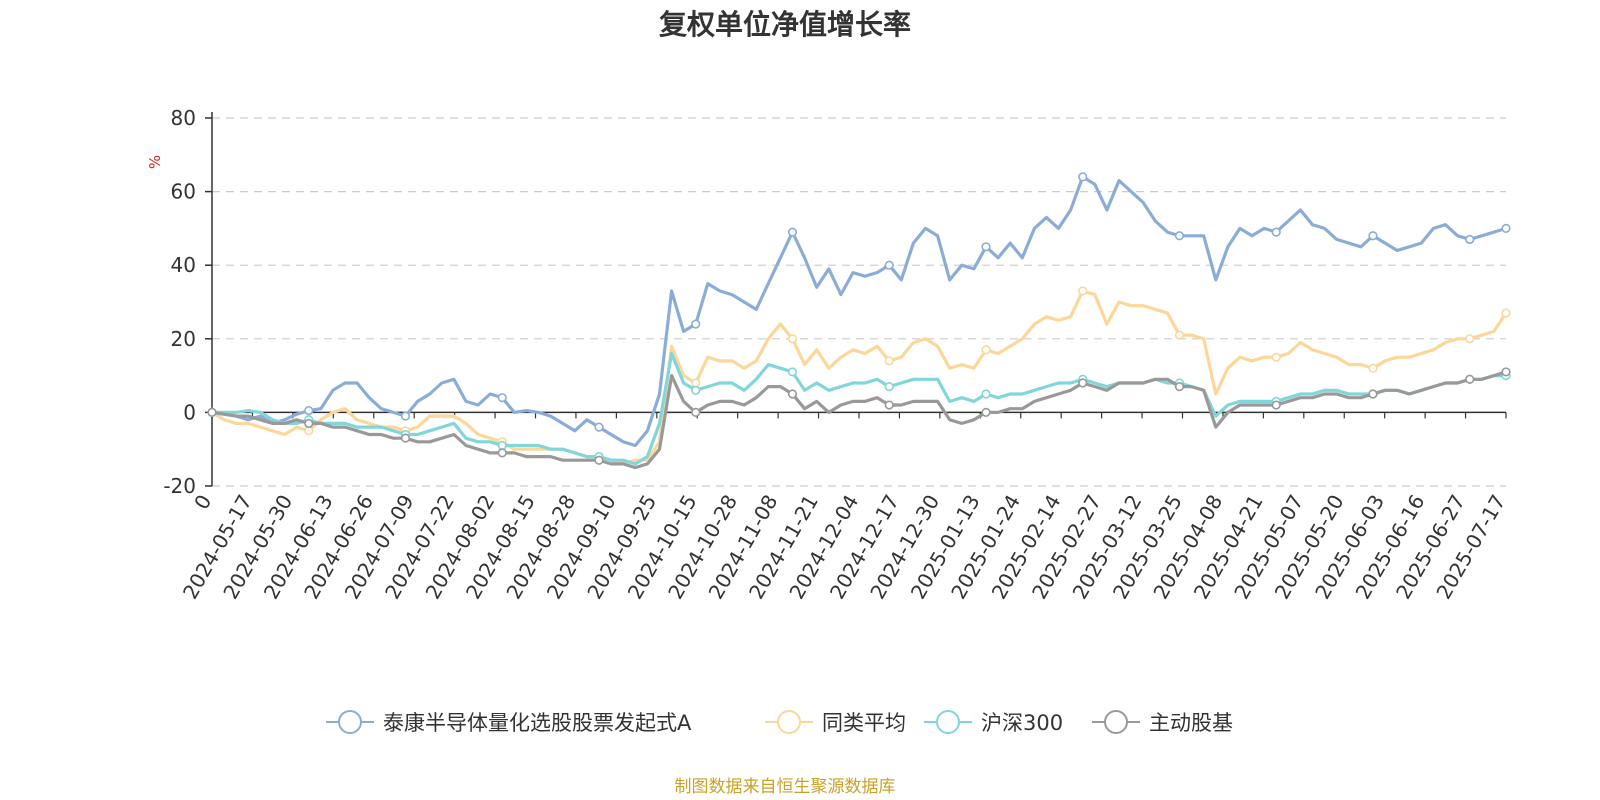 Image resolution: width=1600 pixels, height=800 pixels. What do you see at coordinates (183, 192) in the screenshot?
I see `y-tick-label: 60` at bounding box center [183, 192].